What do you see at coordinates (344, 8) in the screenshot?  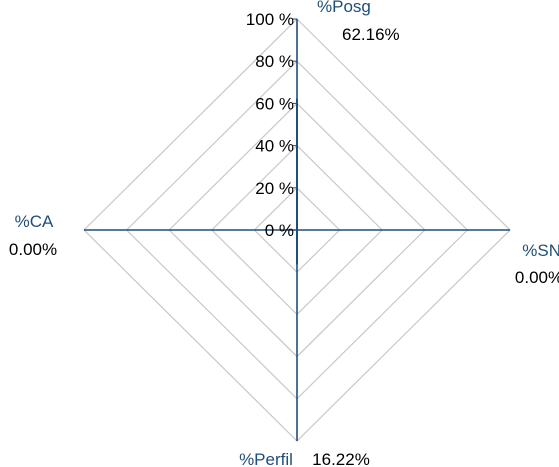 I see `axis-label-posg: %Posg` at bounding box center [344, 8].